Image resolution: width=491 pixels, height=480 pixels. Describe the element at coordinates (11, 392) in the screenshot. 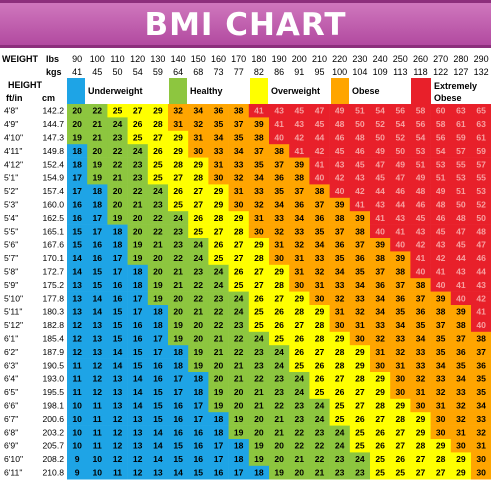

I see `height-ftin-tick: 6'5"` at that location.